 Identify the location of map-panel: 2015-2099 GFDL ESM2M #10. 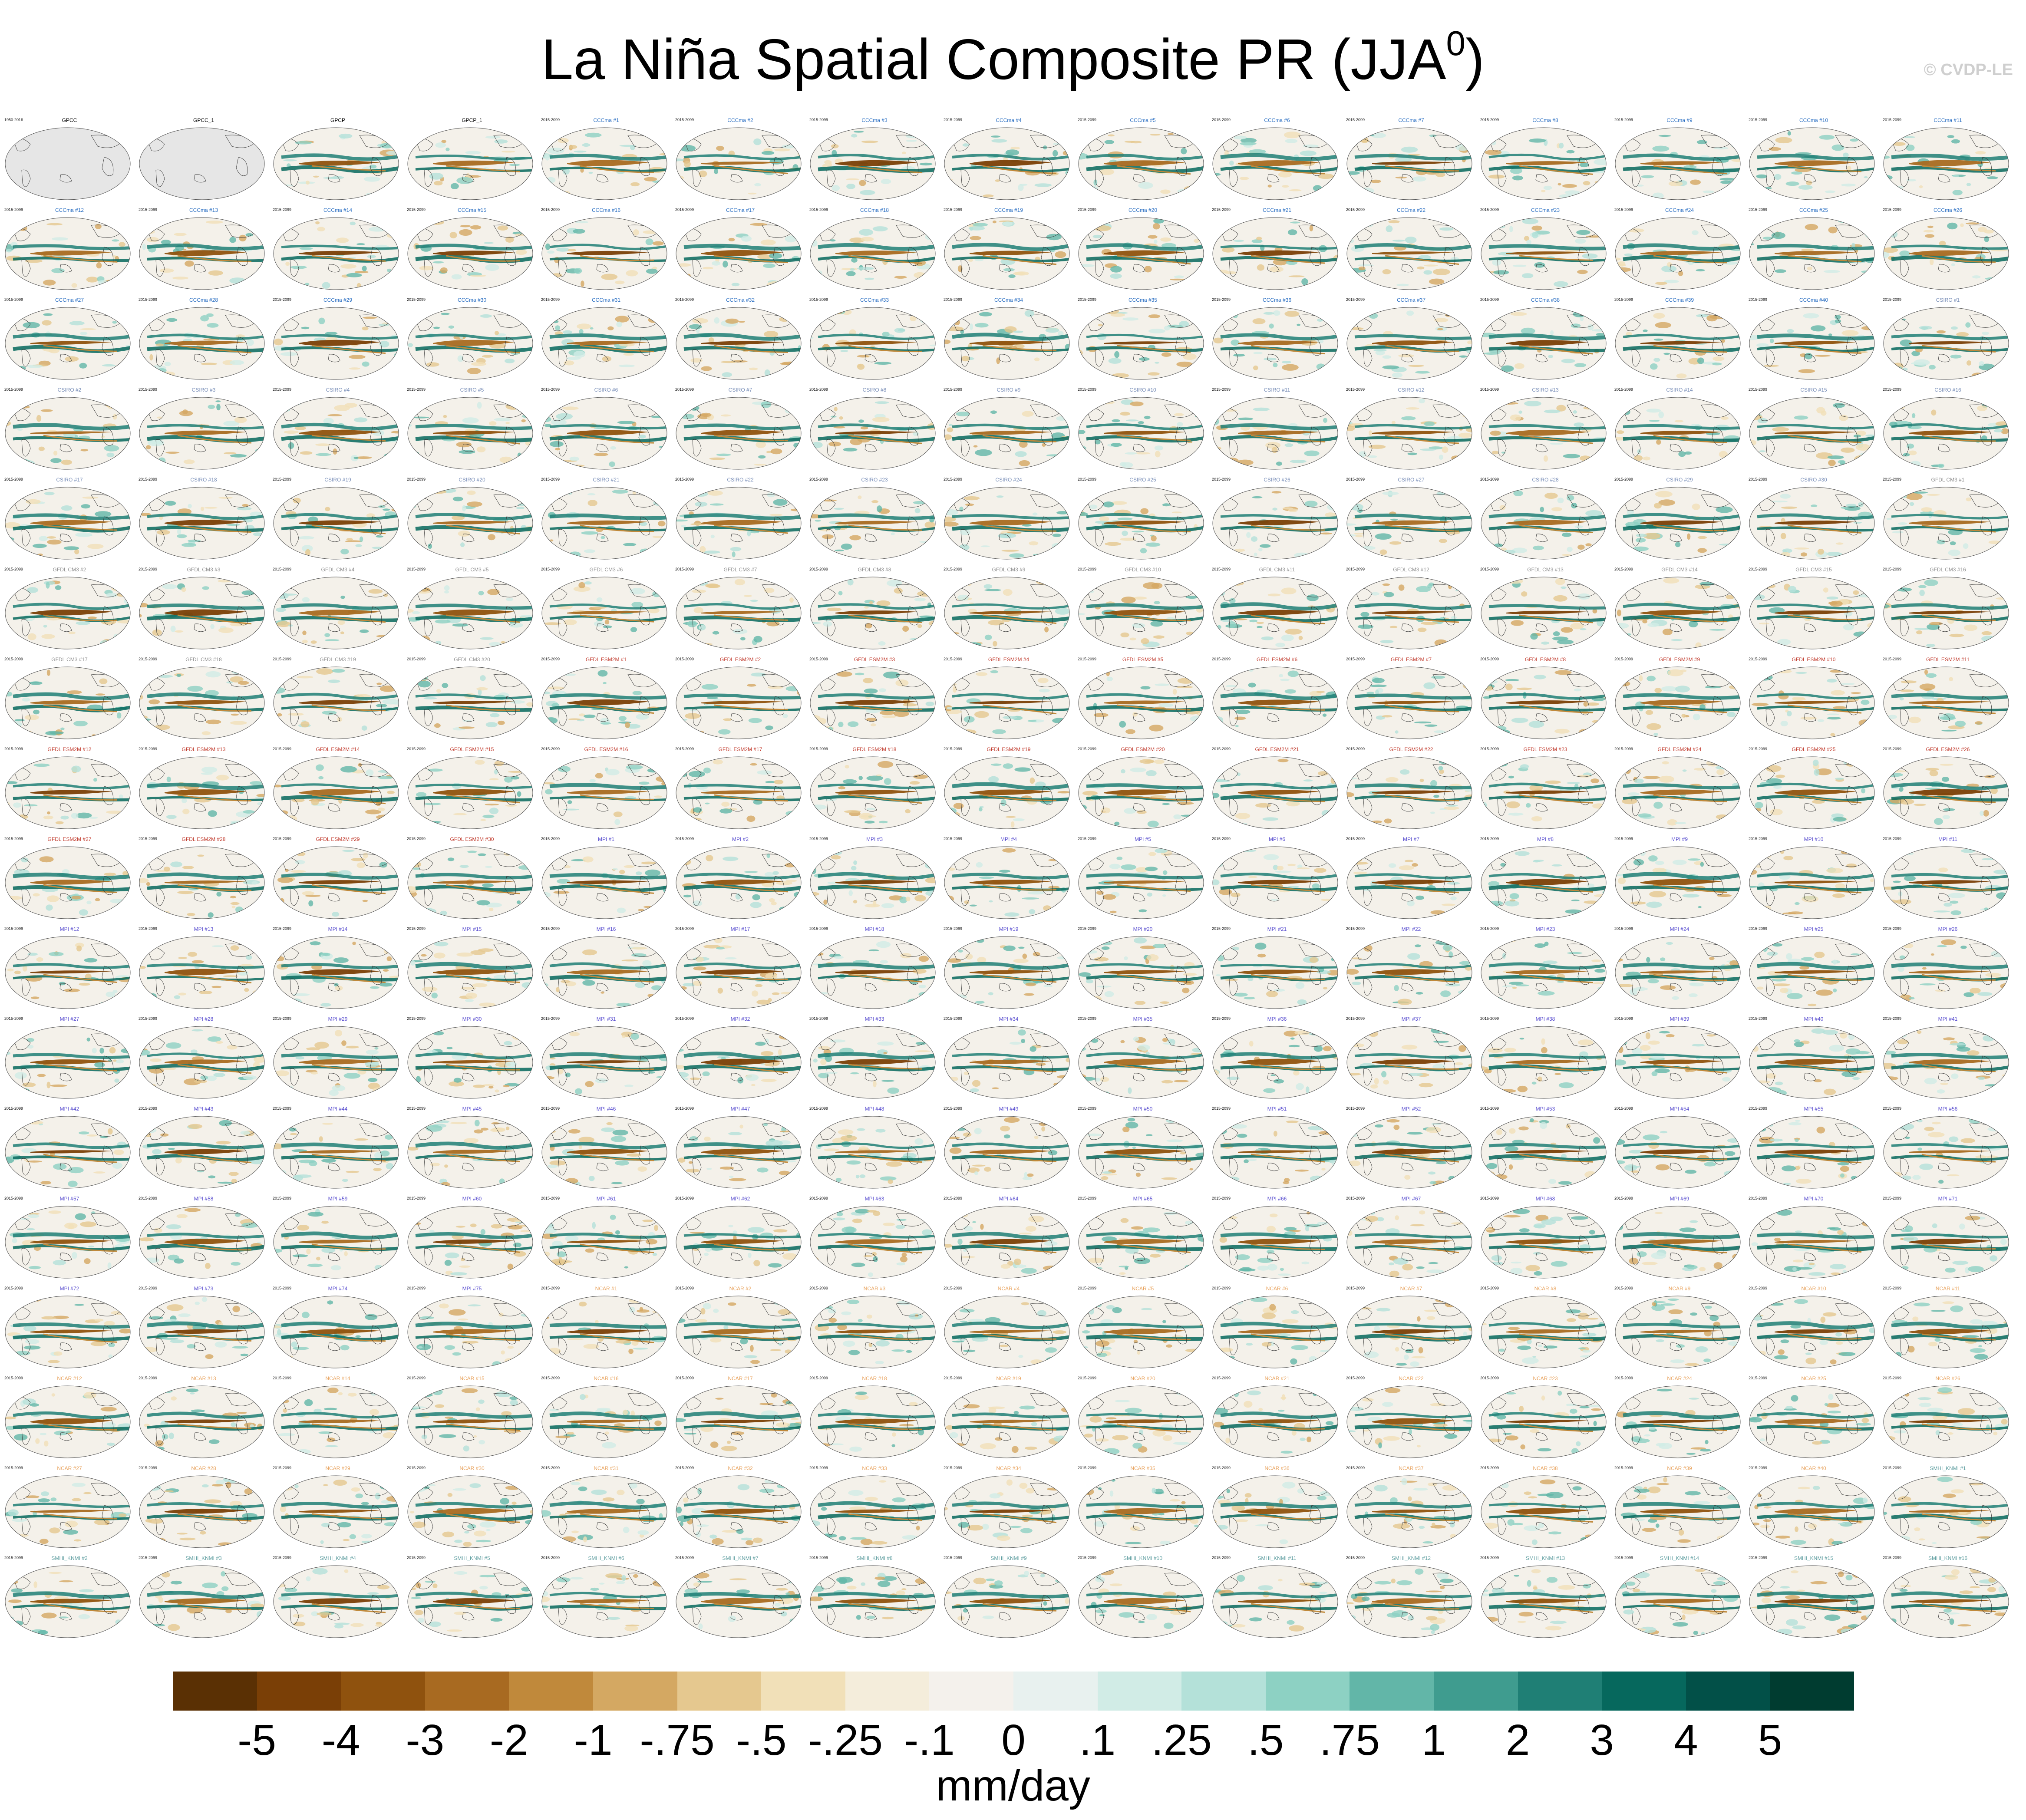
(1814, 699).